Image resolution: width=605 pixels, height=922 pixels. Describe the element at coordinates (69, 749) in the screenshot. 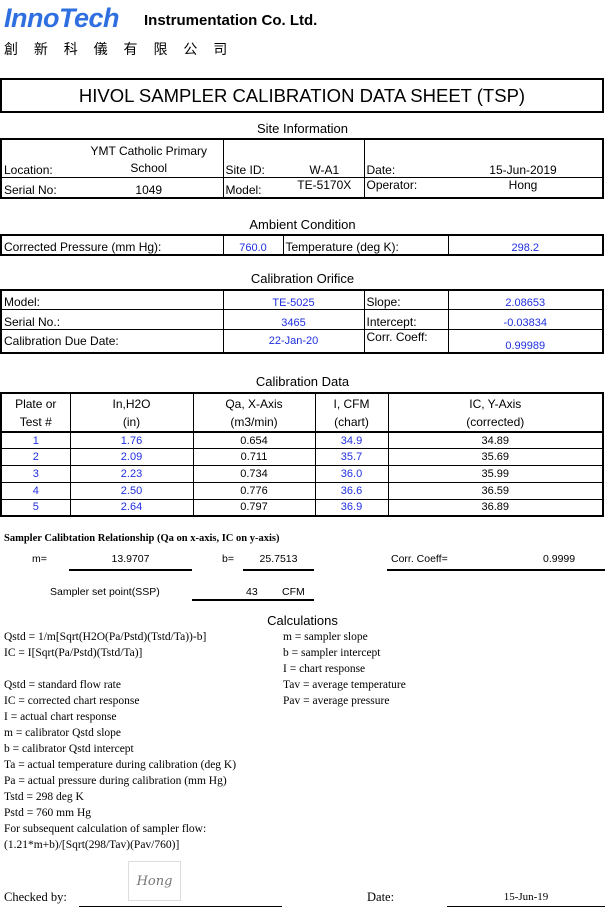

I see `formula-line: b = calibrator Qstd intercept` at that location.